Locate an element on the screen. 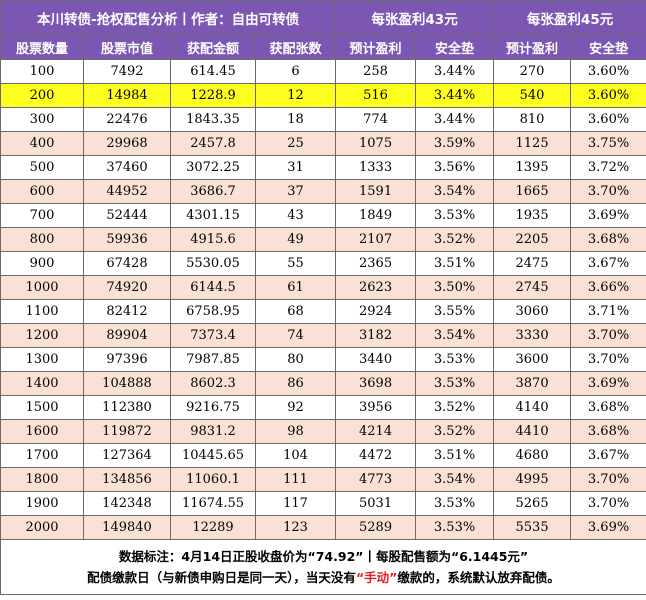 The height and width of the screenshot is (600, 646). cell-allot-amount: 3072.25 is located at coordinates (213, 167).